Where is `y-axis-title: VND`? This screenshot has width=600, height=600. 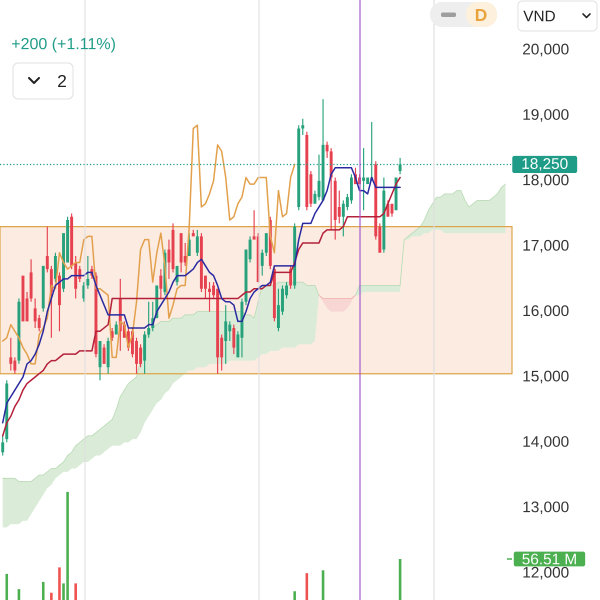
y-axis-title: VND is located at coordinates (539, 16).